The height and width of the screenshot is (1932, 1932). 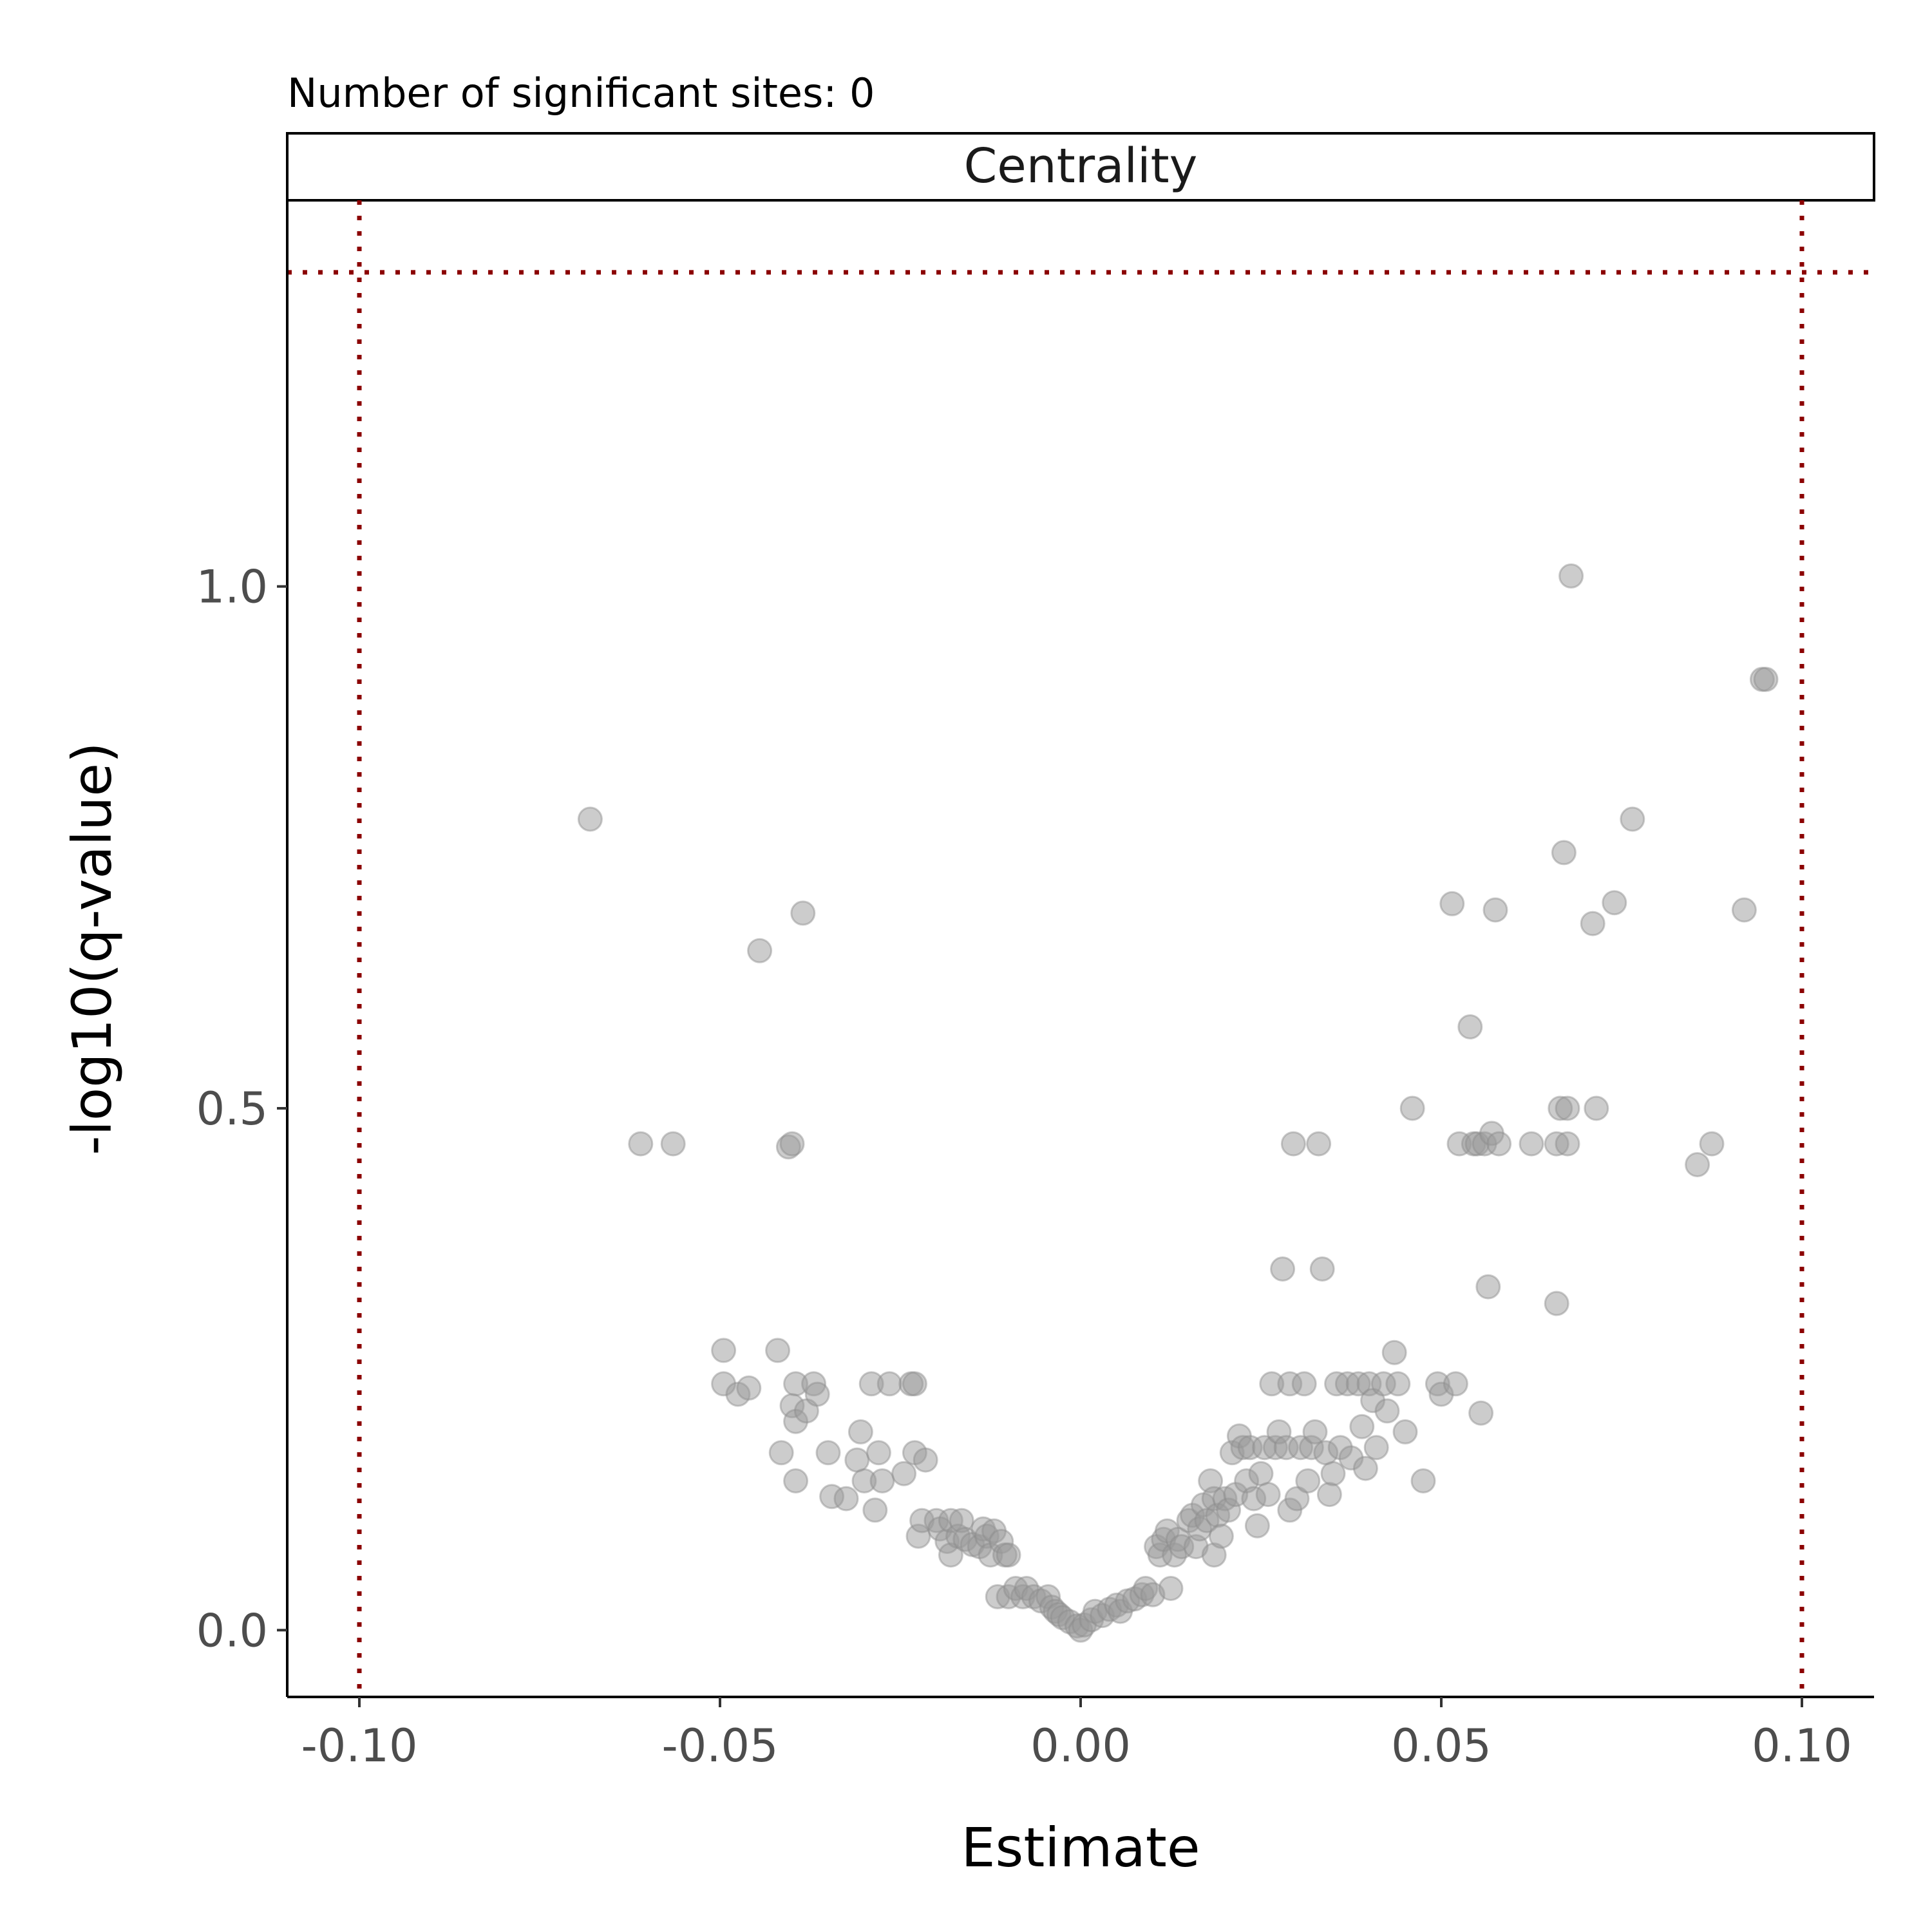 What do you see at coordinates (719, 1746) in the screenshot?
I see `x-tick-label: -0.05` at bounding box center [719, 1746].